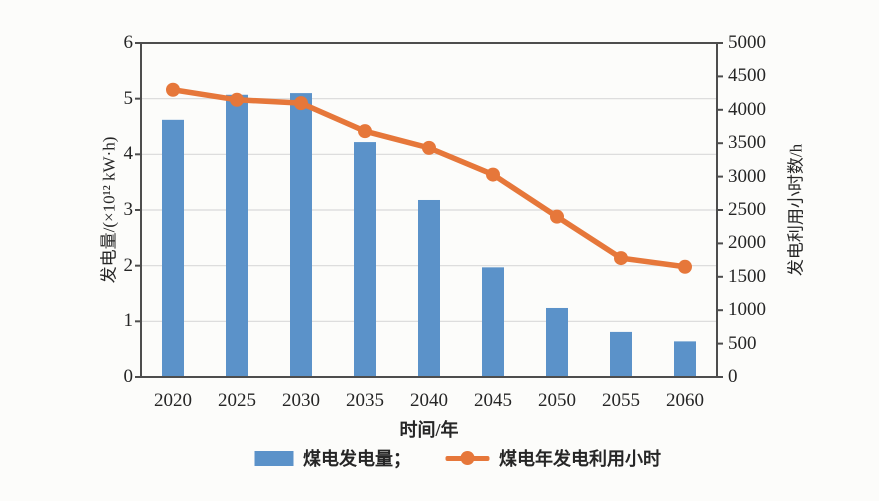  I want to click on right-tick-label: 1000, so click(747, 310).